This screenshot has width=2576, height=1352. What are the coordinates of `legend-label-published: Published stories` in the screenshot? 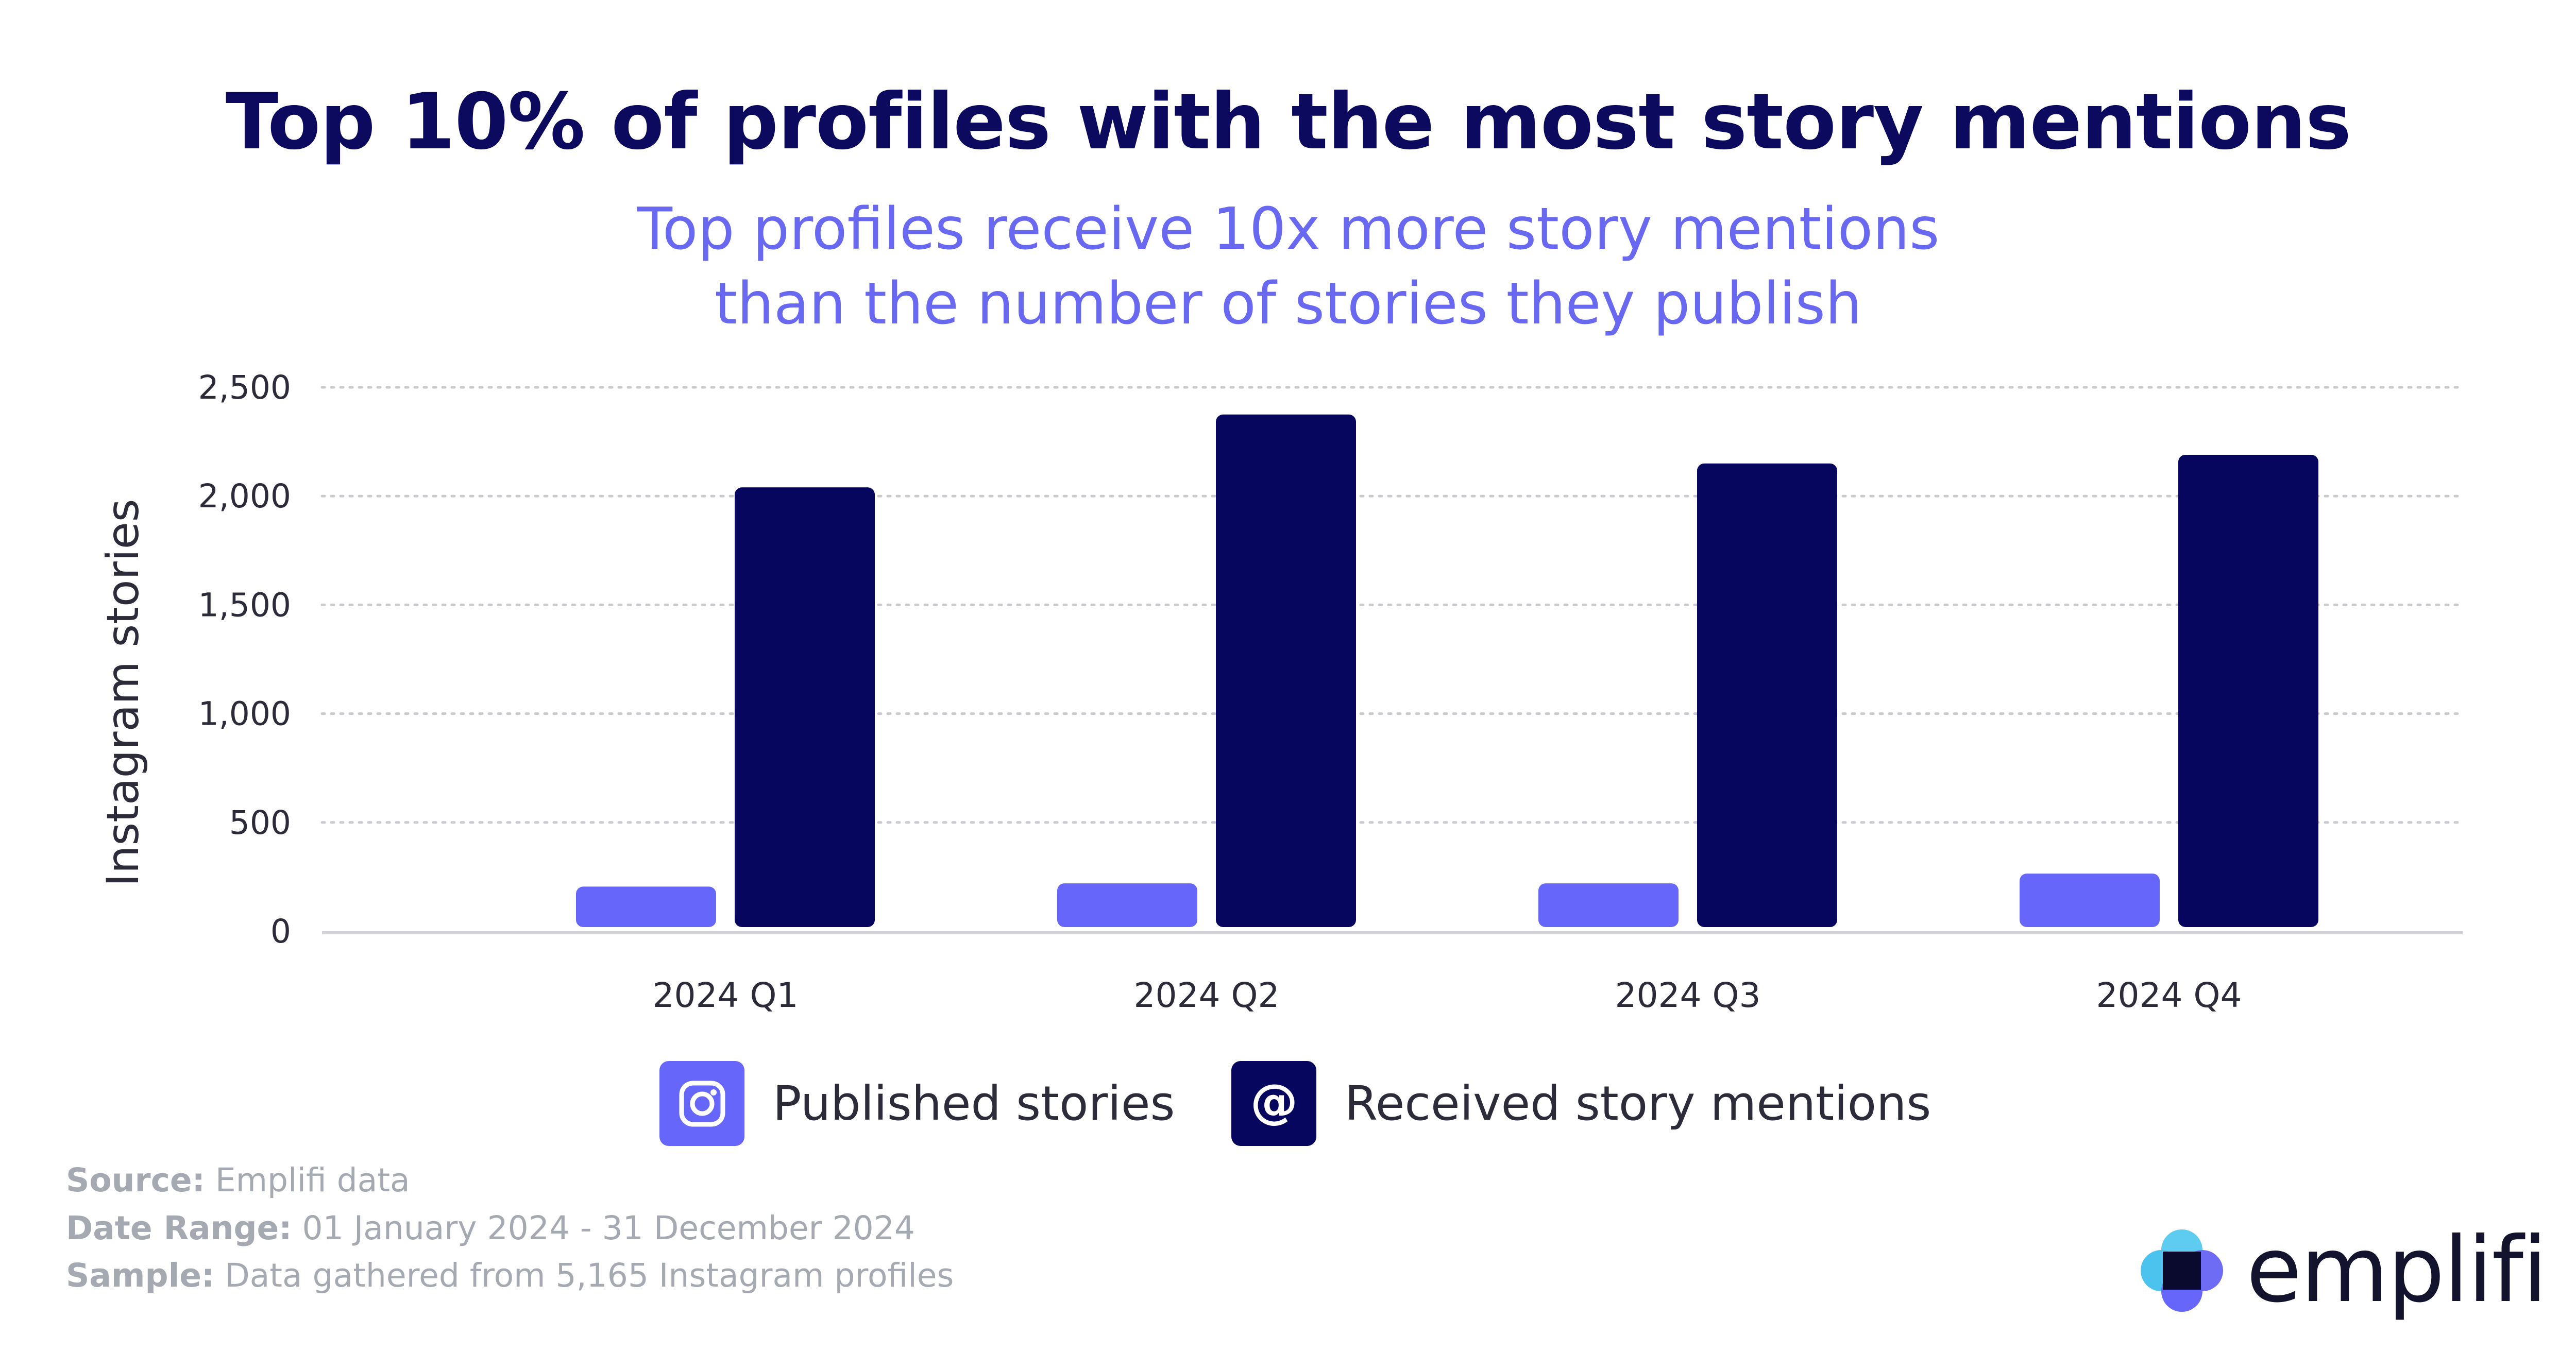 It's located at (974, 1104).